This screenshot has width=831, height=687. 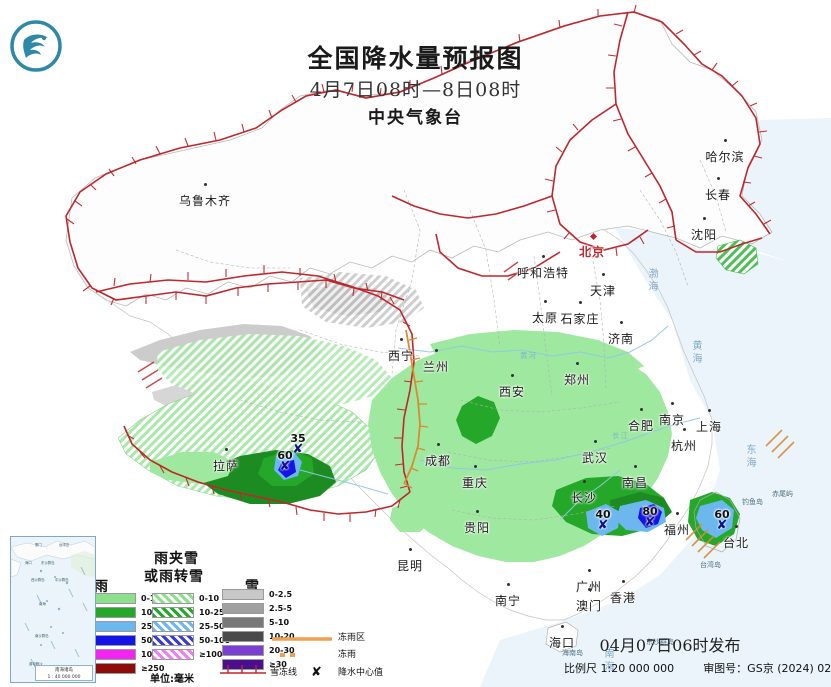 I want to click on footer-line: 比例尺 1:20 000 000 审图号：GS京 (2024) 0236号, so click(x=697, y=668).